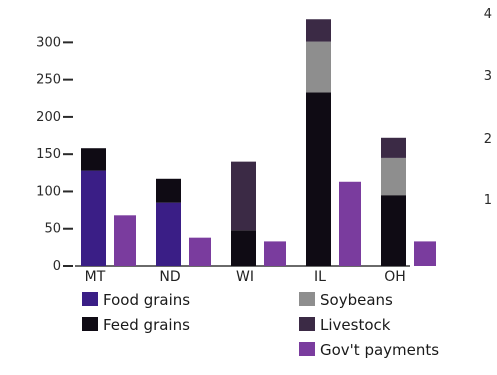 The height and width of the screenshot is (375, 497). I want to click on y-tick-label: 150, so click(48, 154).